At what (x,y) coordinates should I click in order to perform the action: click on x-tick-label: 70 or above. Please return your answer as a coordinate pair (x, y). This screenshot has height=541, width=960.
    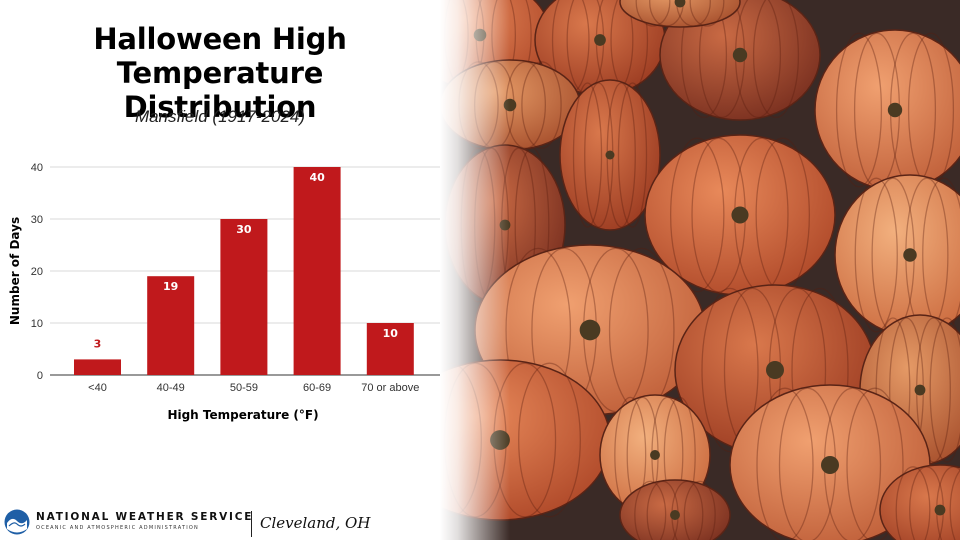
    Looking at the image, I should click on (390, 388).